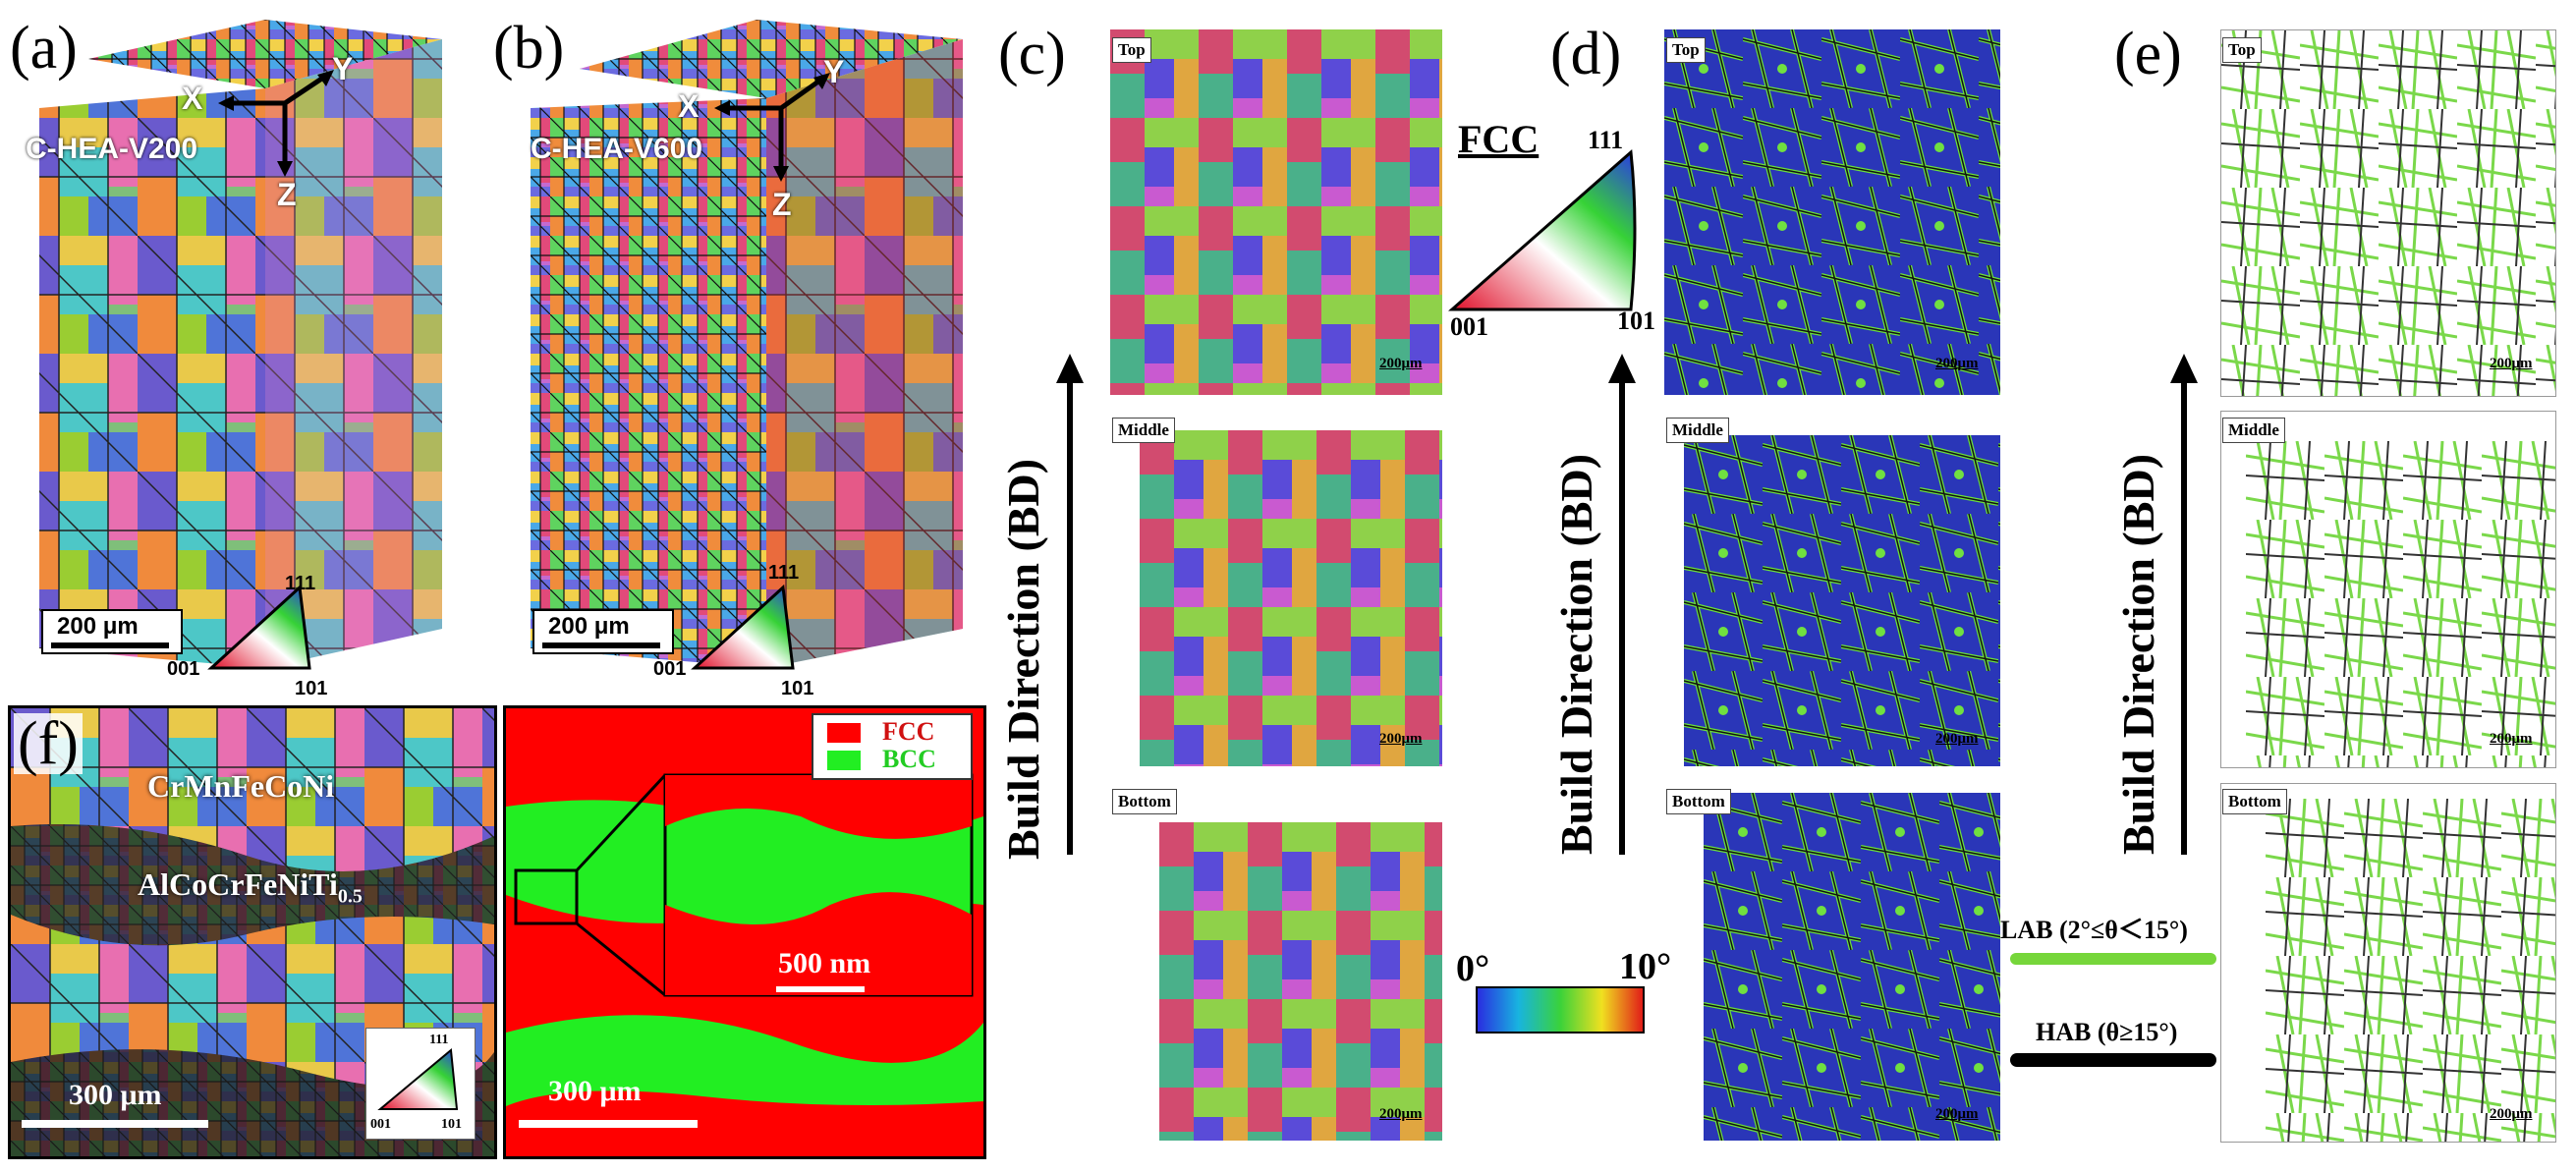  I want to click on fcc-legend-101: 101, so click(1636, 321).